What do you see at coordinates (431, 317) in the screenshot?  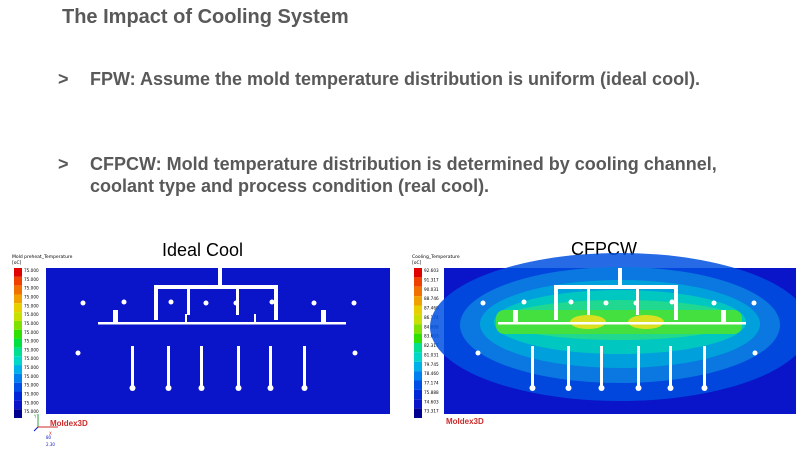 I see `legend-value: 86.174` at bounding box center [431, 317].